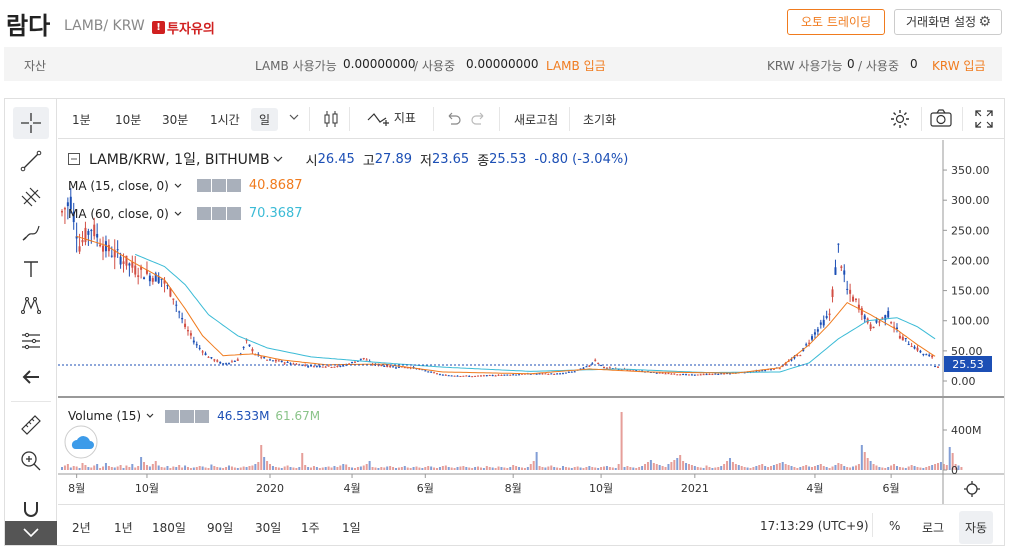 The height and width of the screenshot is (551, 1010). What do you see at coordinates (453, 119) in the screenshot?
I see `undo-button` at bounding box center [453, 119].